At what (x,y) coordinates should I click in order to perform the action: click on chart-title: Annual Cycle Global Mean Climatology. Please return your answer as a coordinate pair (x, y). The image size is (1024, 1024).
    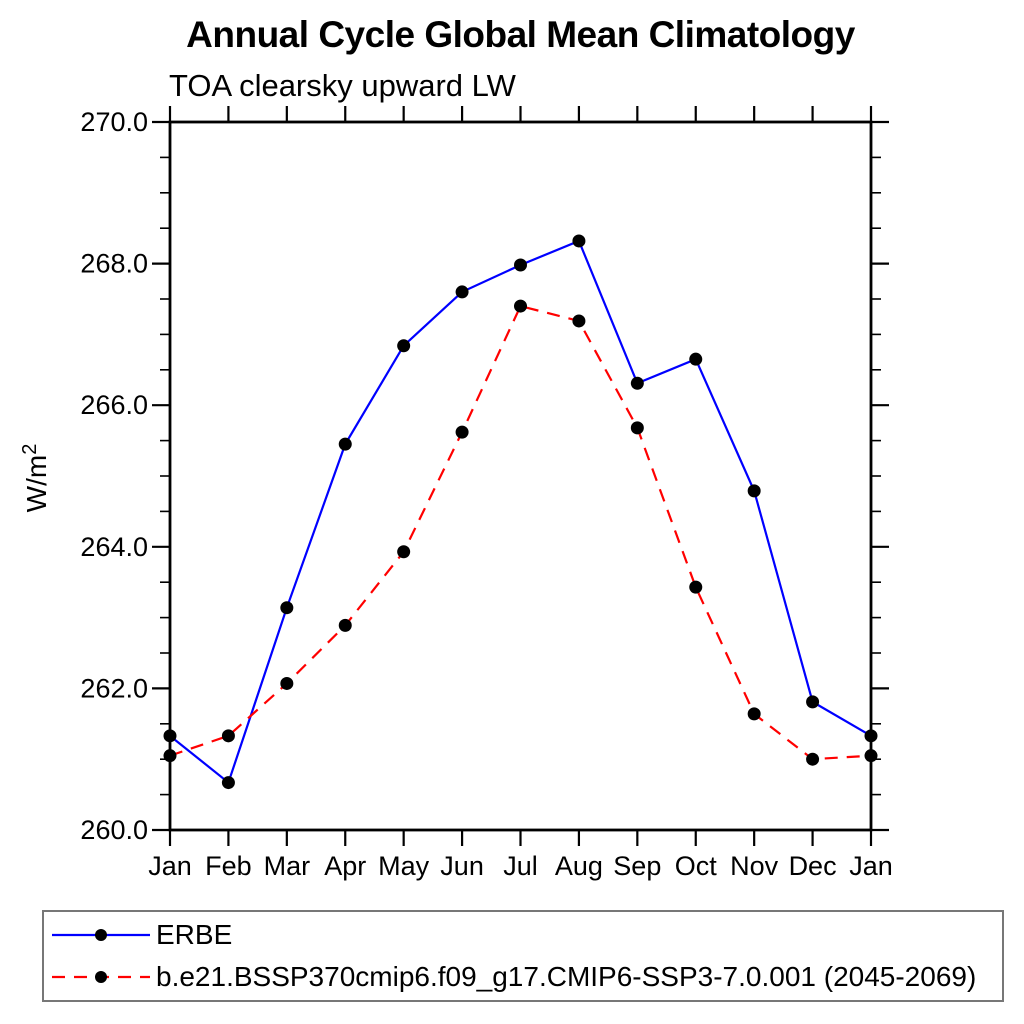
    Looking at the image, I should click on (520, 34).